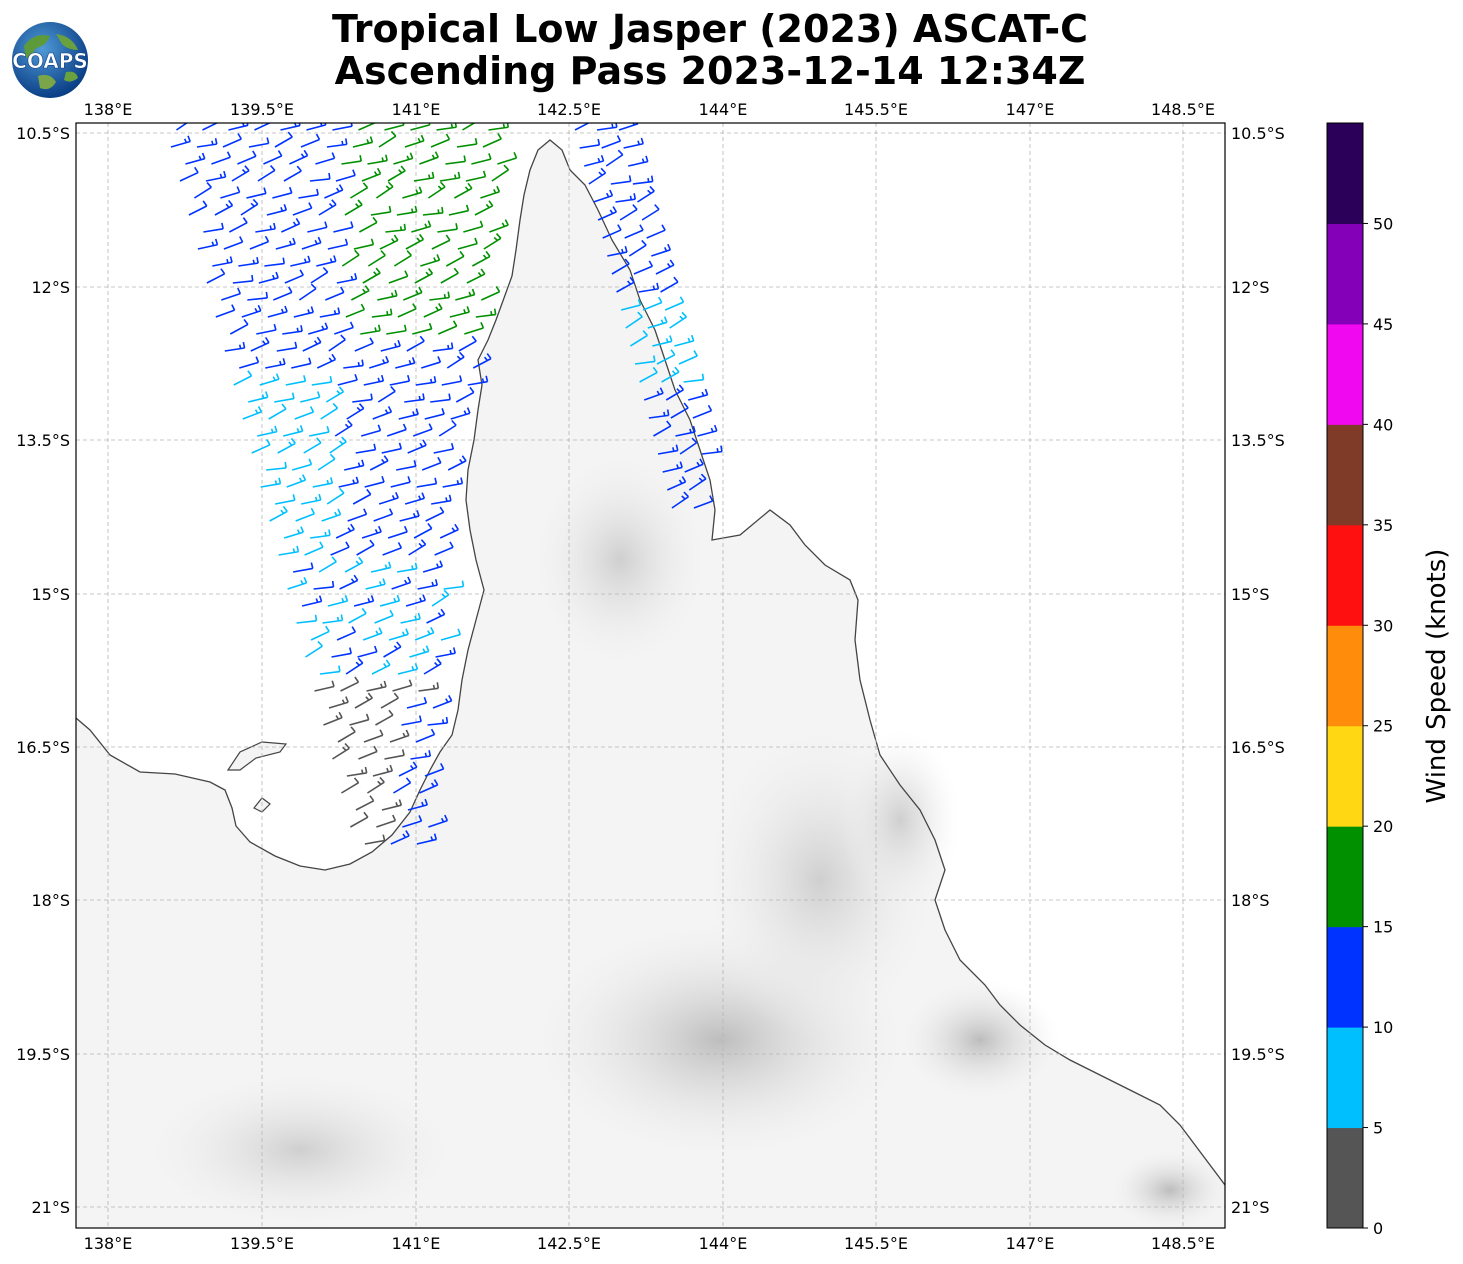 The image size is (1463, 1264). What do you see at coordinates (43, 747) in the screenshot?
I see `lat-tick-label-left: 16.5°S` at bounding box center [43, 747].